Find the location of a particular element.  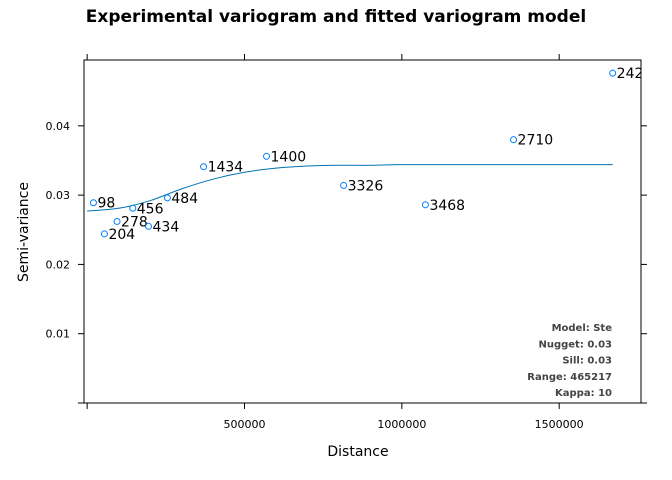

point-count-label: 1434 is located at coordinates (226, 168).